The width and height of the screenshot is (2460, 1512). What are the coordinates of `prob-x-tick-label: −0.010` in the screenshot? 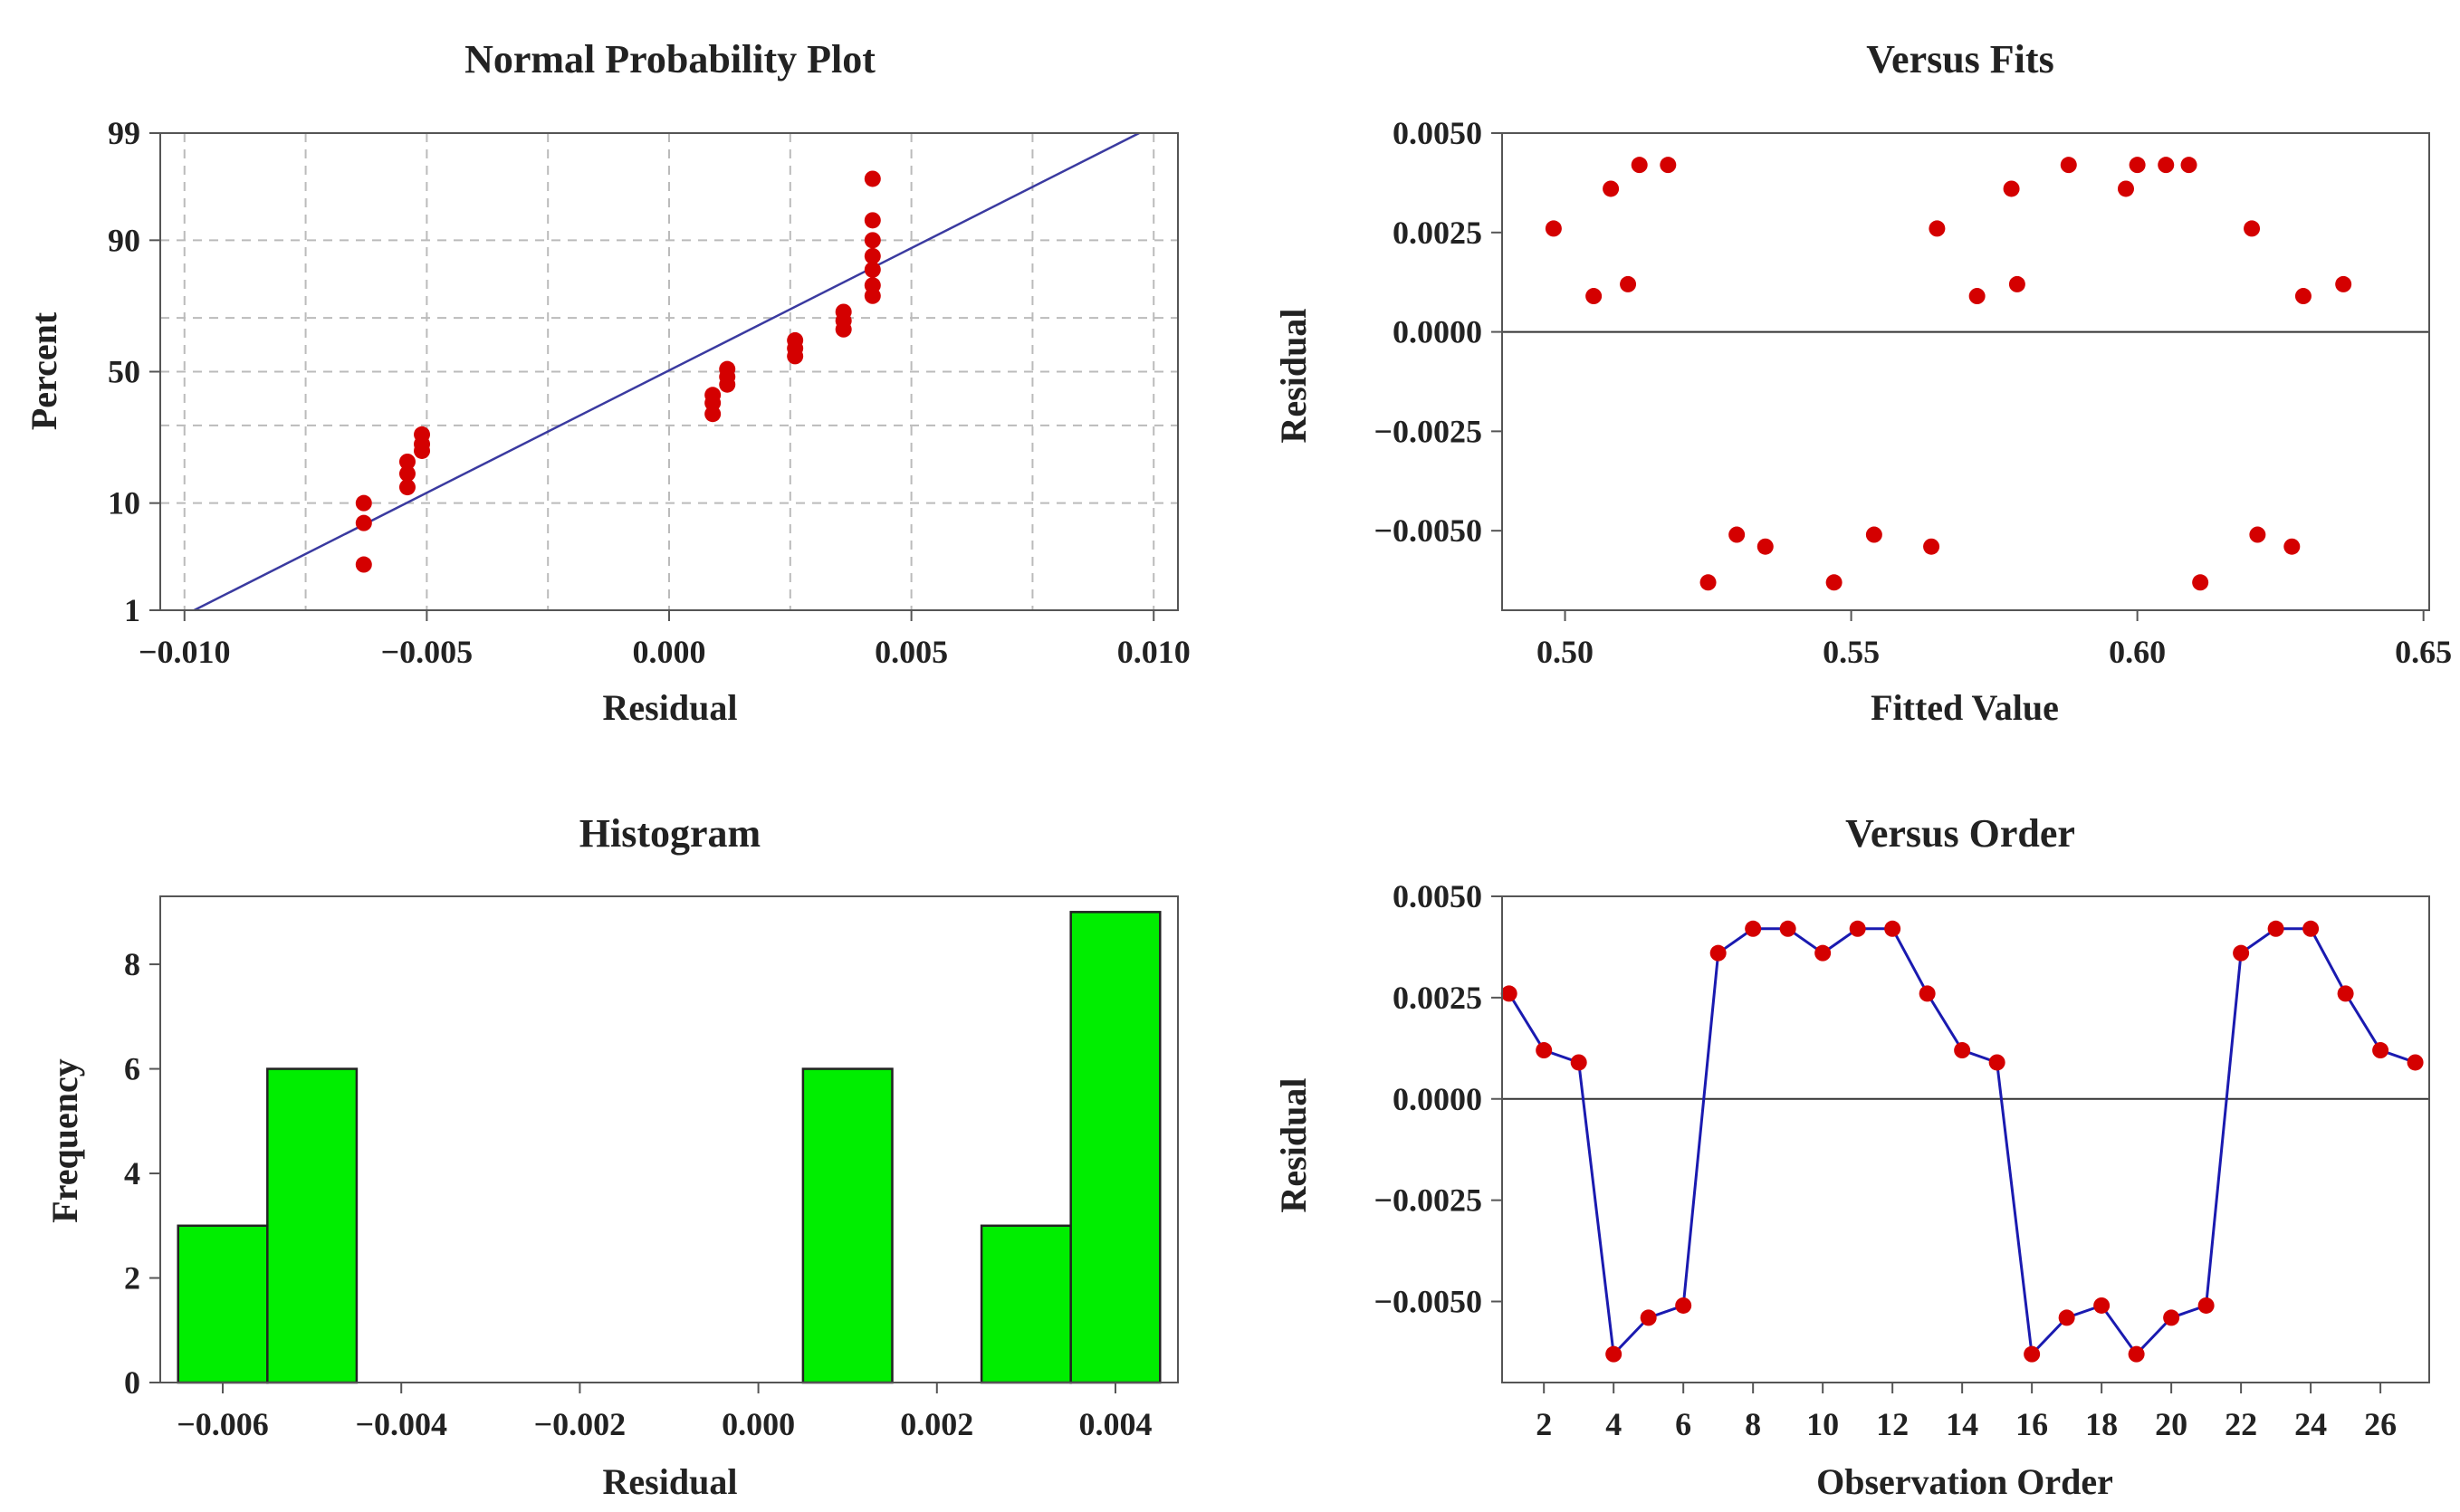 It's located at (185, 652).